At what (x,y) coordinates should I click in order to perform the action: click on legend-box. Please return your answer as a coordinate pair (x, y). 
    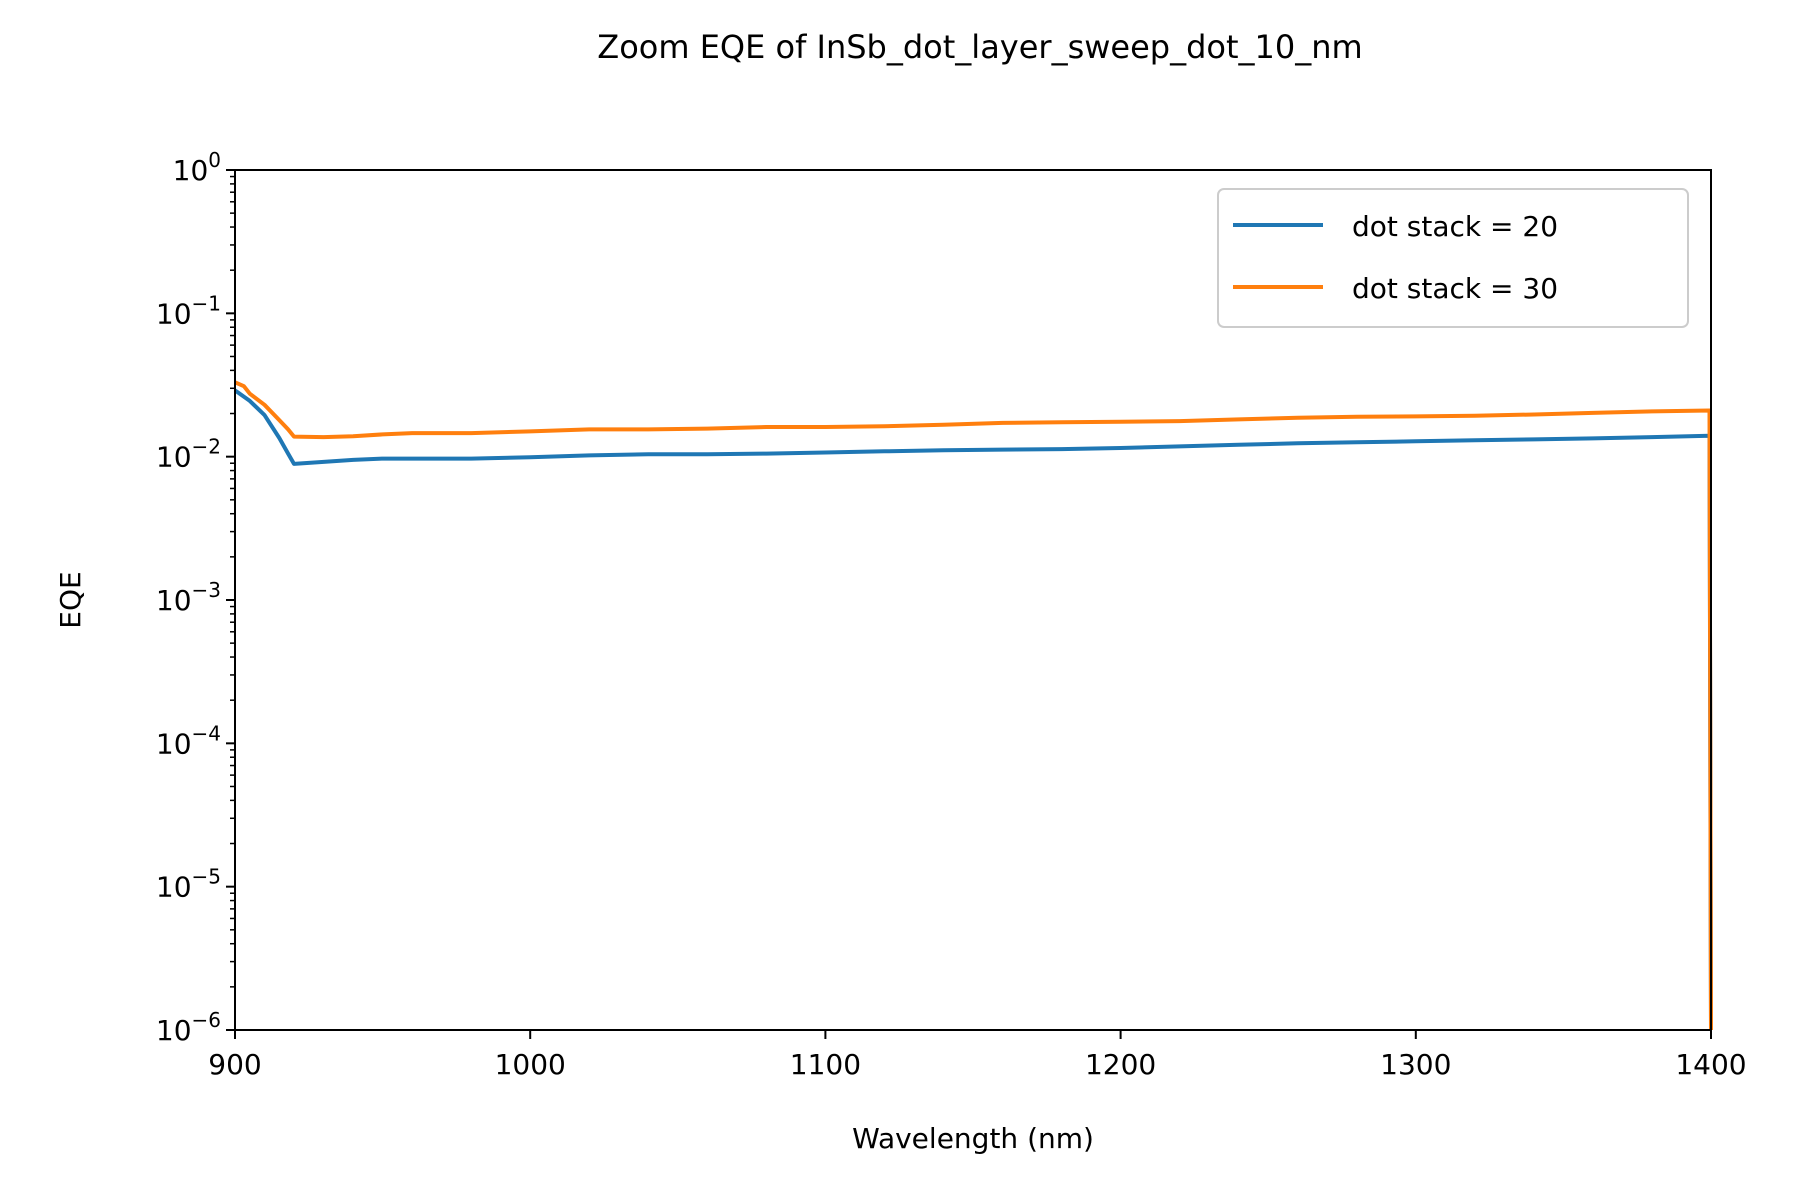
    Looking at the image, I should click on (1453, 258).